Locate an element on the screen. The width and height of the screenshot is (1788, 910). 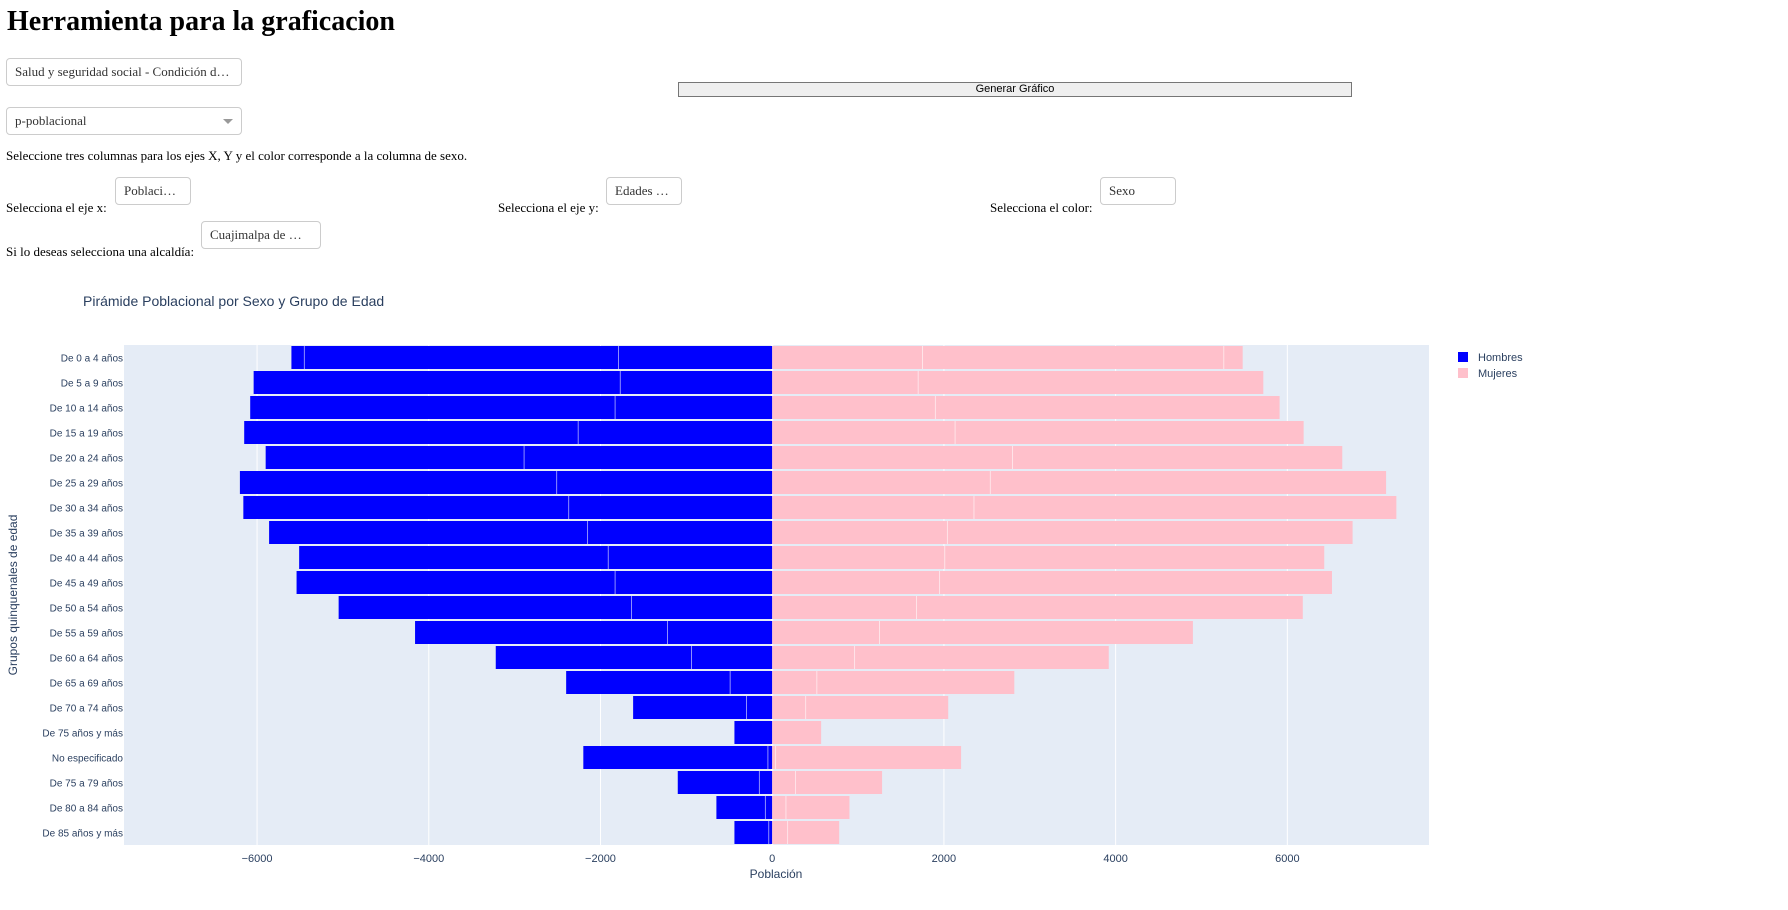
y-tick-label: De 30 a 34 años is located at coordinates (86, 509).